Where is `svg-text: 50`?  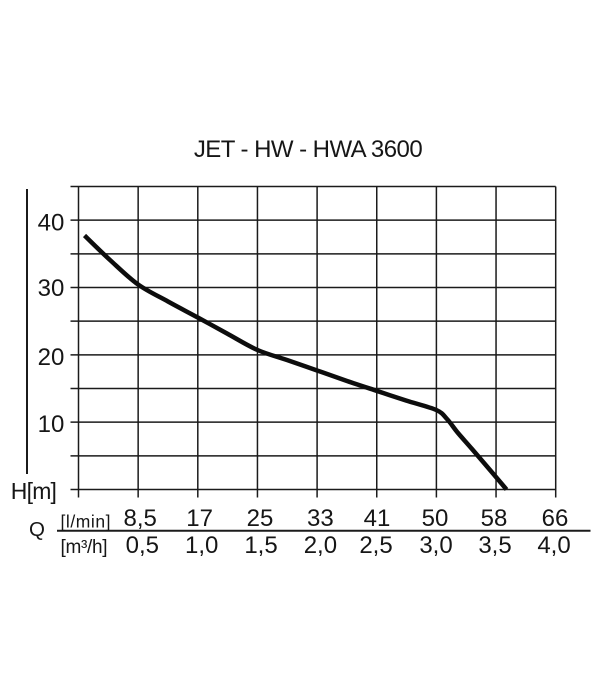
svg-text: 50 is located at coordinates (435, 518).